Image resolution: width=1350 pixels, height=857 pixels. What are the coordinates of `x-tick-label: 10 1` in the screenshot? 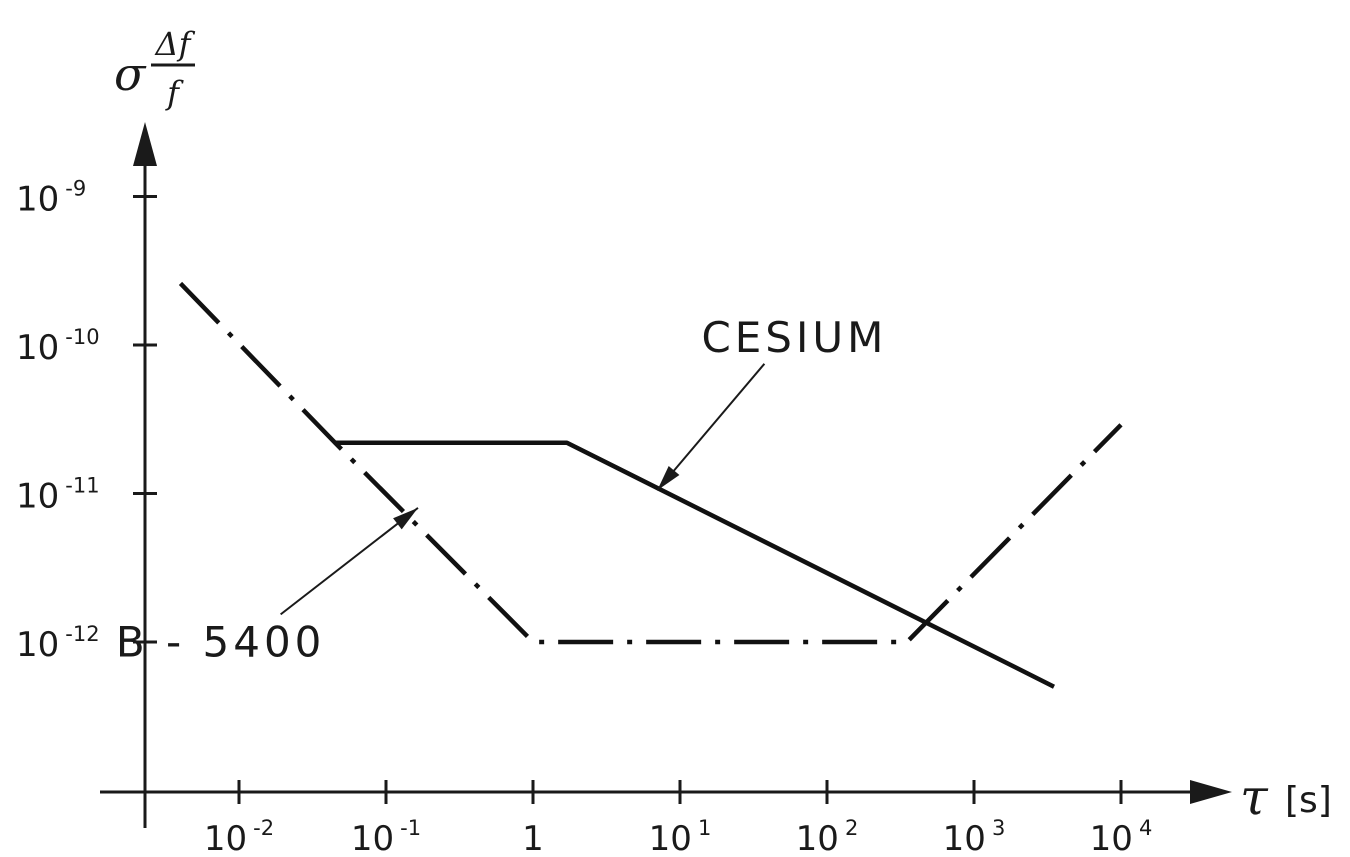 It's located at (680, 836).